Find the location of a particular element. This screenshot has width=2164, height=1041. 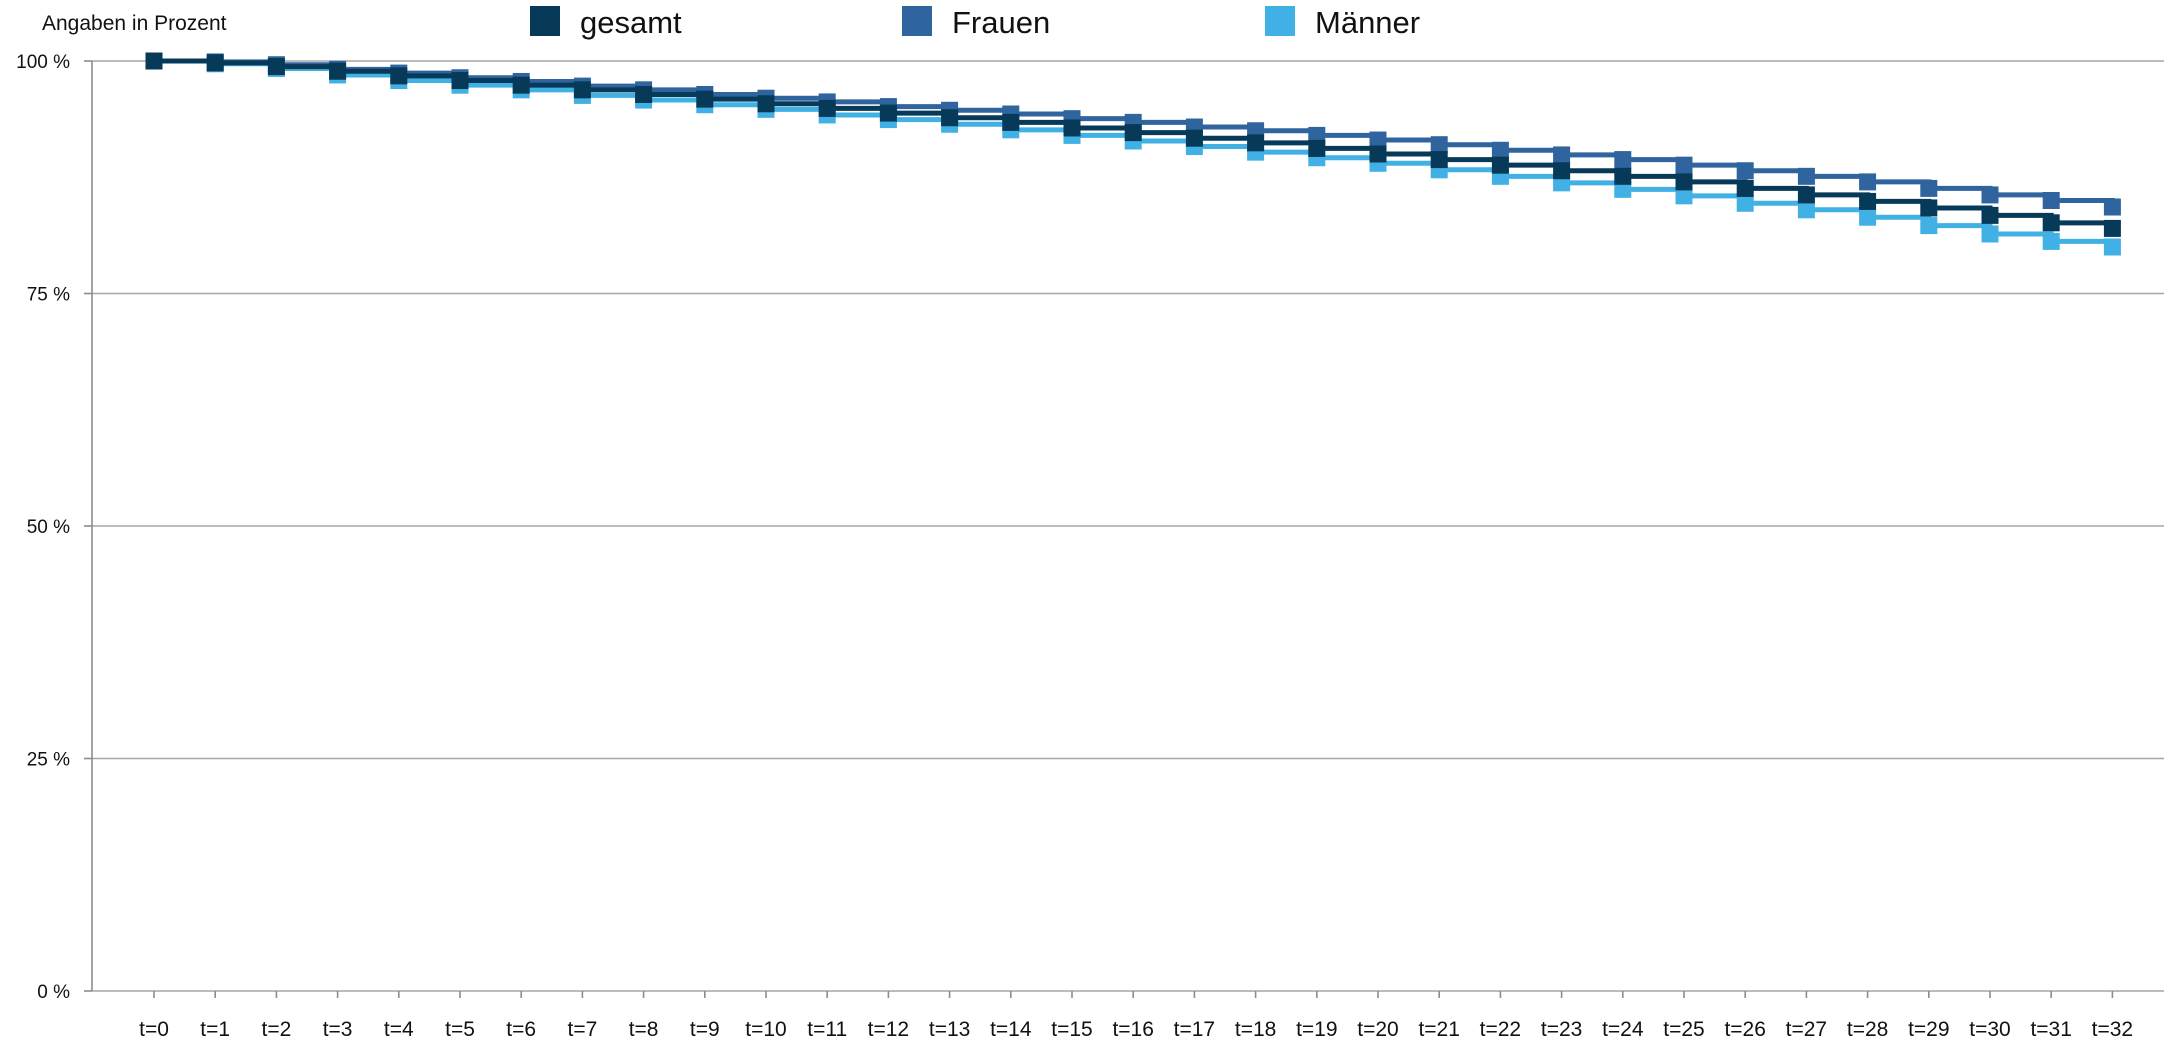

legend-label: gesamt is located at coordinates (631, 22).